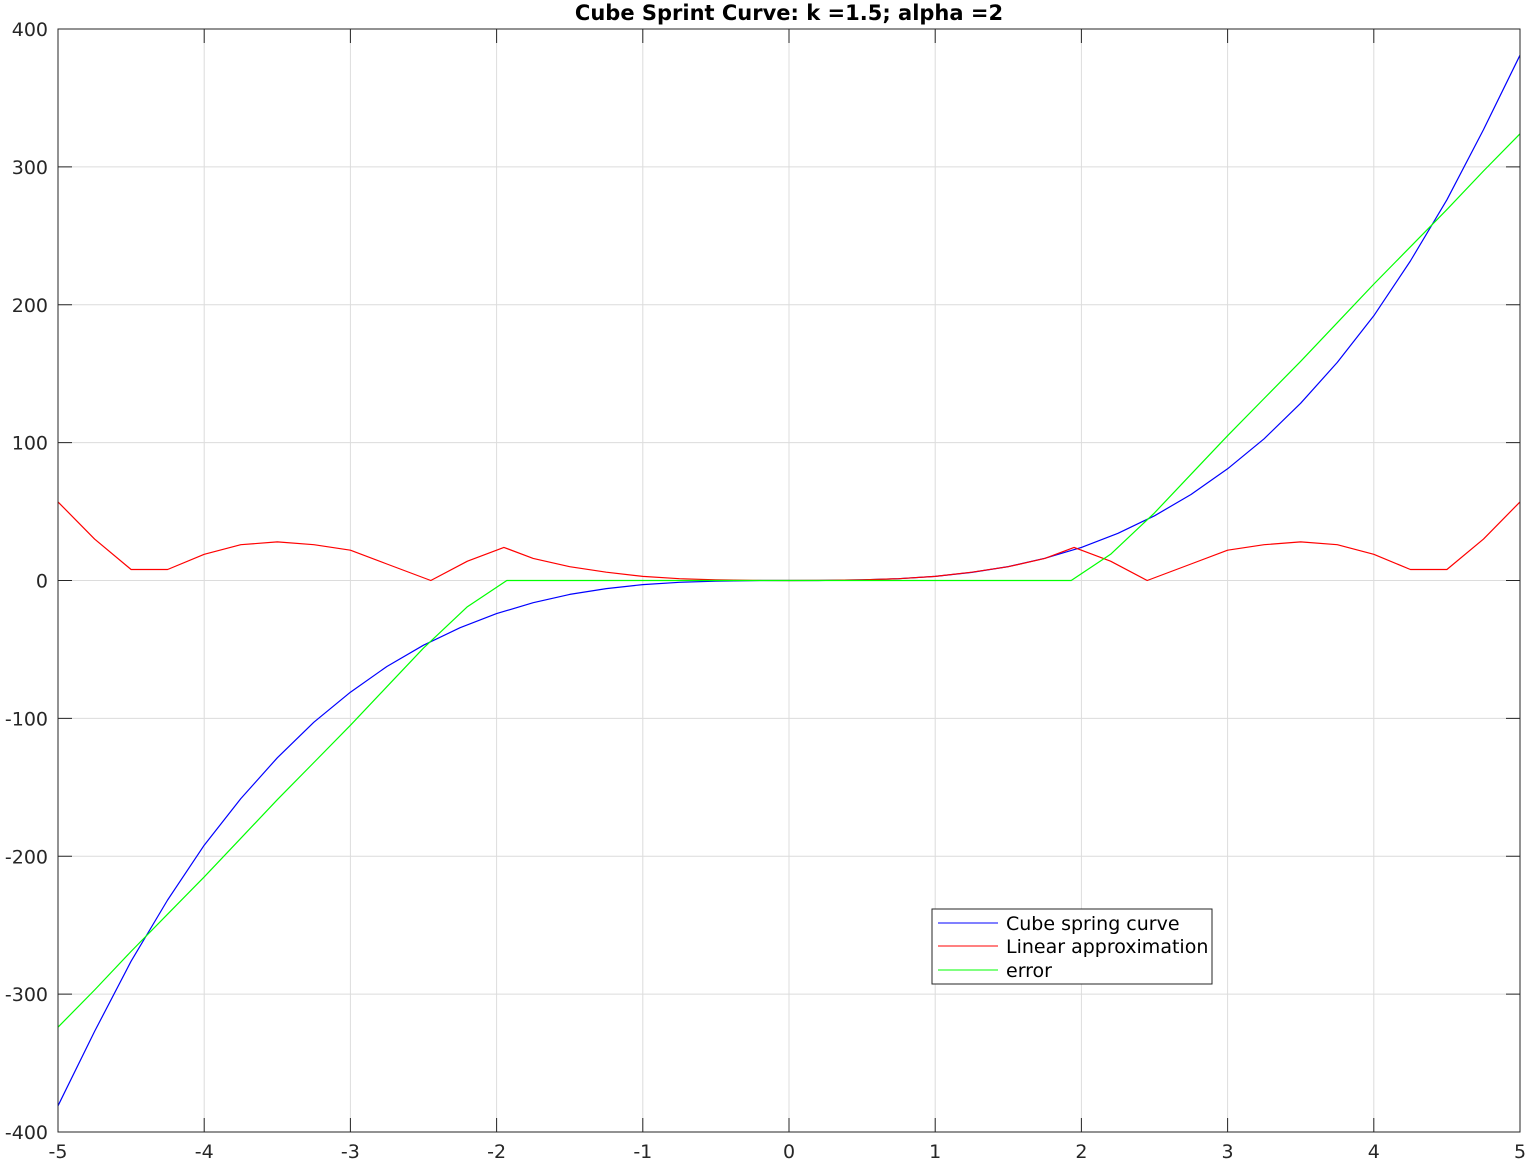 The height and width of the screenshot is (1163, 1528). I want to click on x-tick-label: -4, so click(204, 1152).